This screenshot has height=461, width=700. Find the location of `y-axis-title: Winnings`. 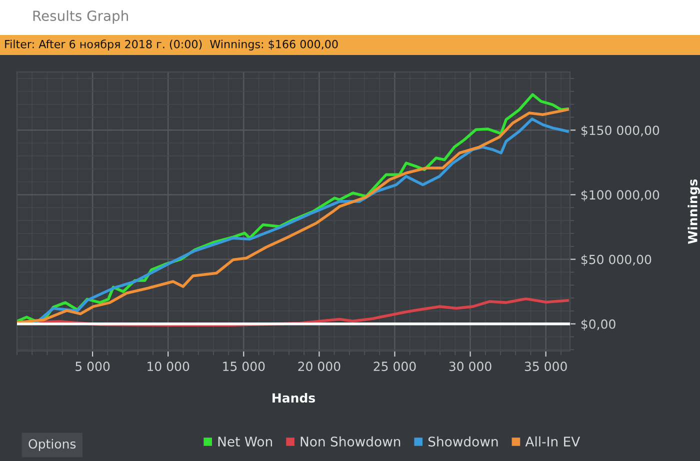

y-axis-title: Winnings is located at coordinates (694, 211).